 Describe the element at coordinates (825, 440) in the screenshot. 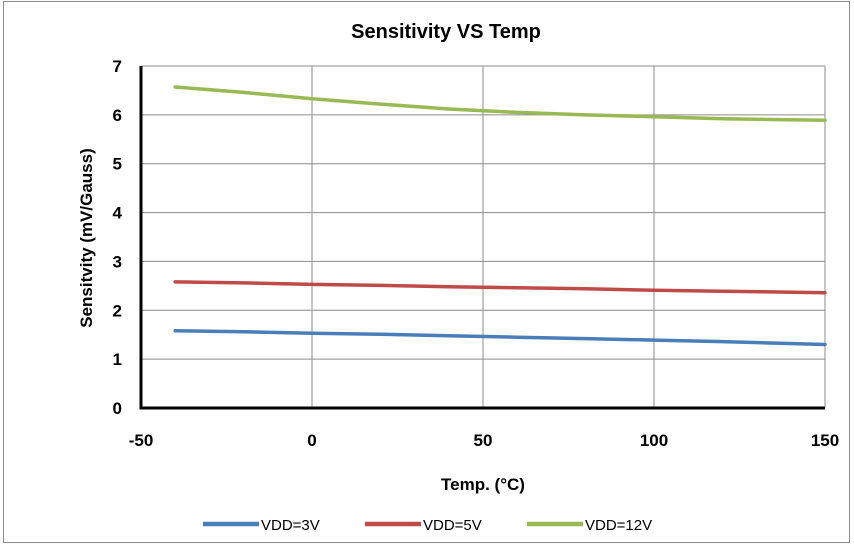

I see `x-tick-label-4: 150` at that location.